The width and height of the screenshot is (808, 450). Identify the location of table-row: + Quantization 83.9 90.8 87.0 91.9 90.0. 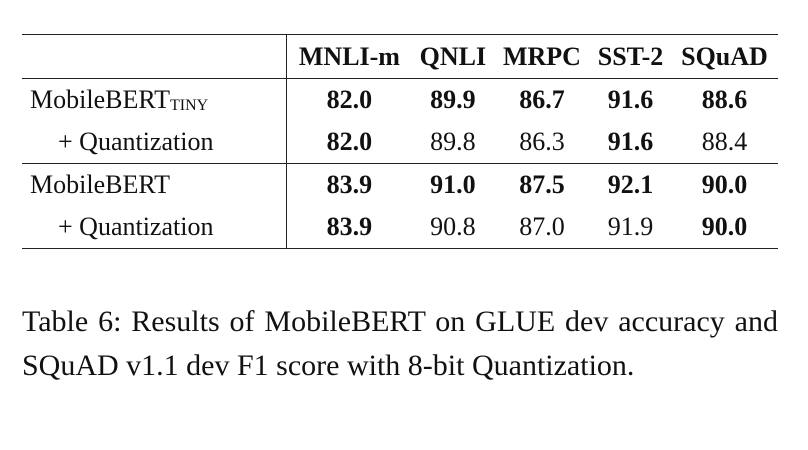
(400, 227).